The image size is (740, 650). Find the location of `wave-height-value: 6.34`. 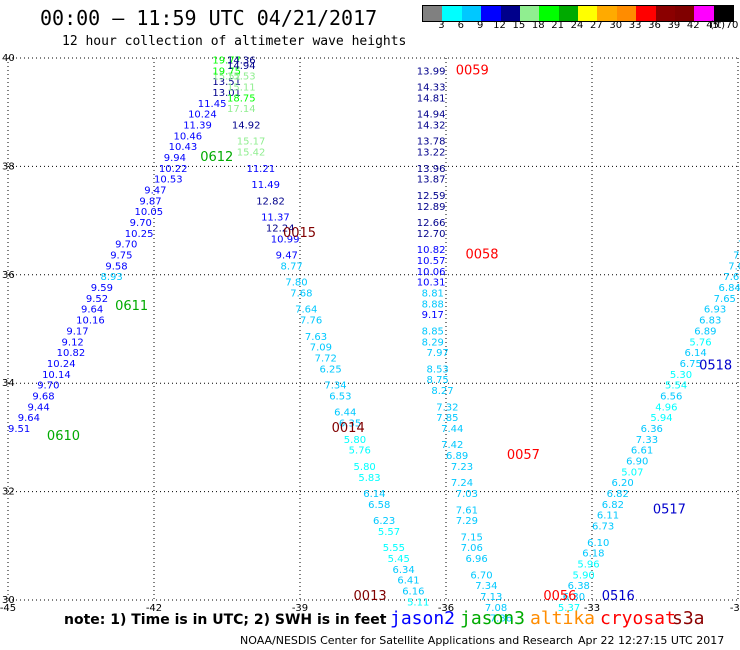

wave-height-value: 6.34 is located at coordinates (403, 570).